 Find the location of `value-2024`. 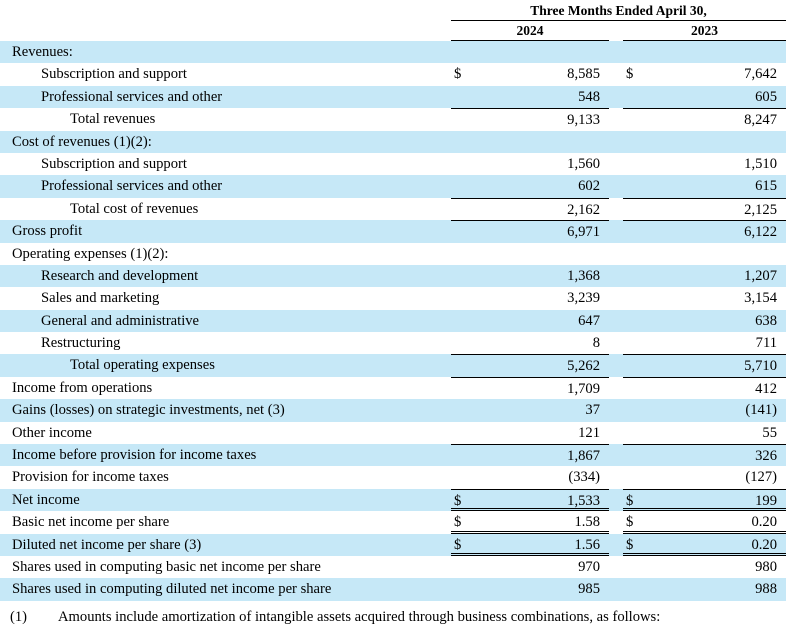

value-2024 is located at coordinates (541, 52).